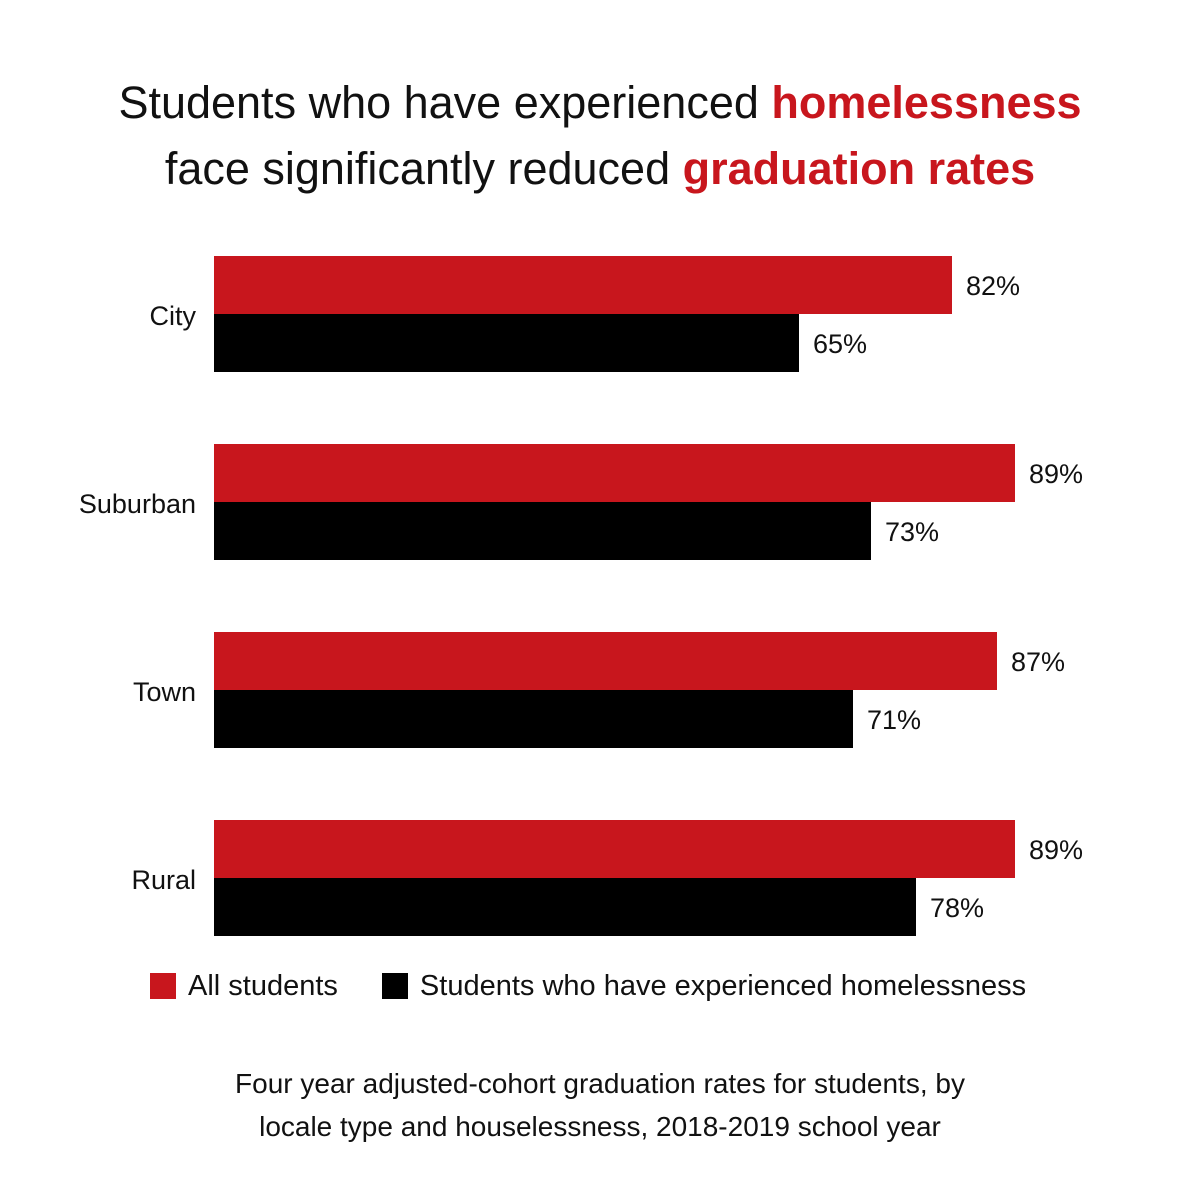 The image size is (1200, 1200). I want to click on legend-label-all-students: All students, so click(263, 985).